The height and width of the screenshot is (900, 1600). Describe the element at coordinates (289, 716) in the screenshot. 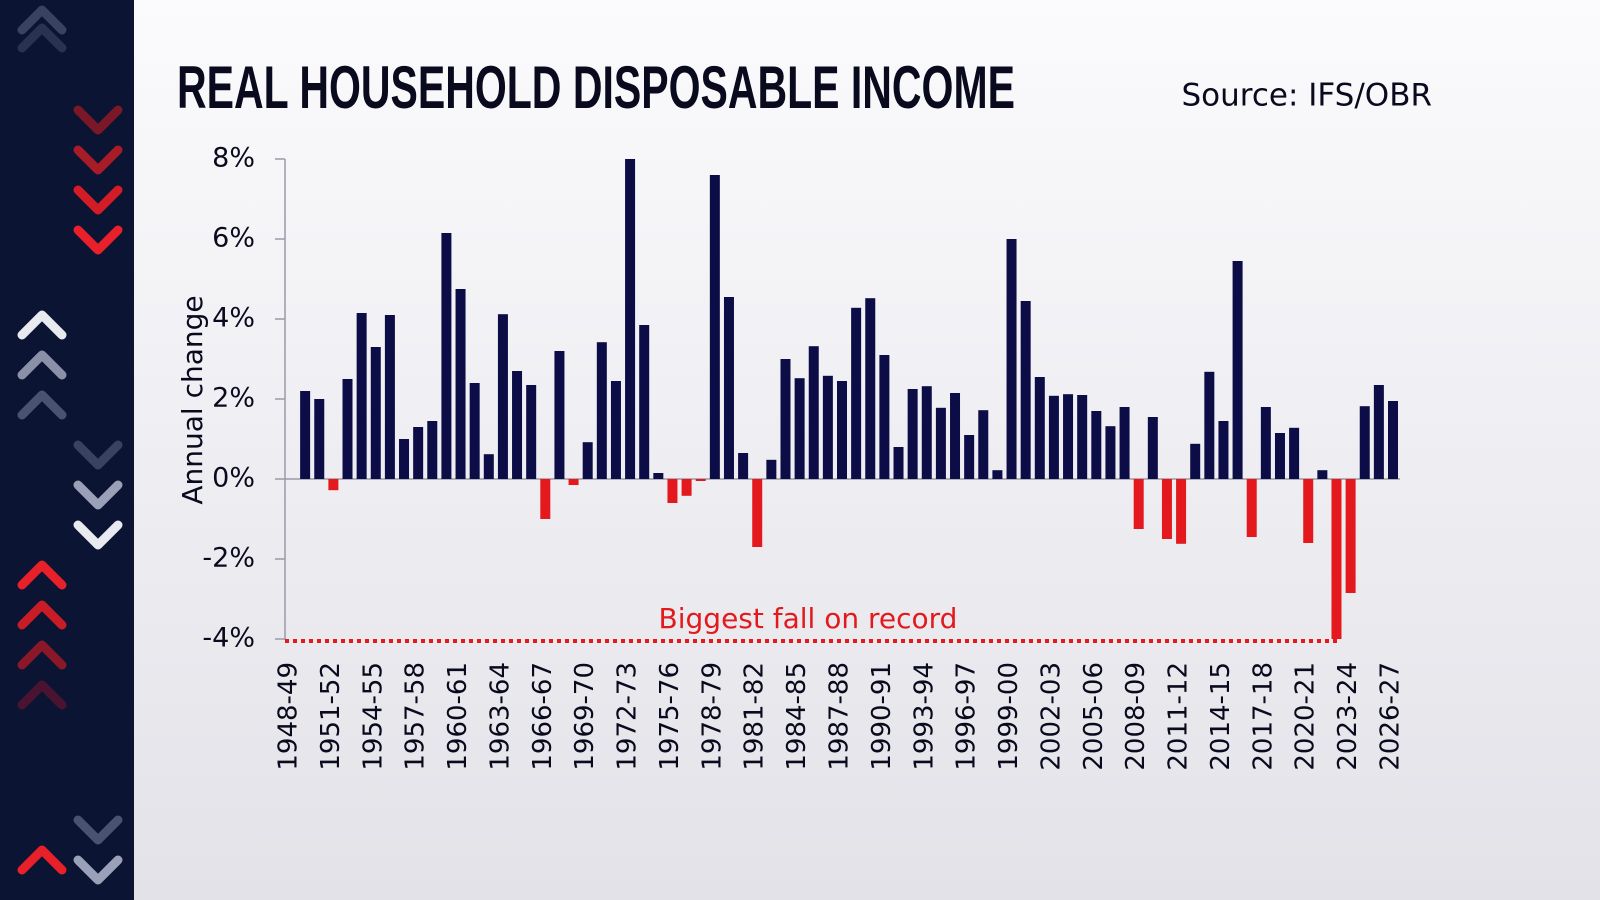

I see `x-tick-label: 1948-49` at that location.